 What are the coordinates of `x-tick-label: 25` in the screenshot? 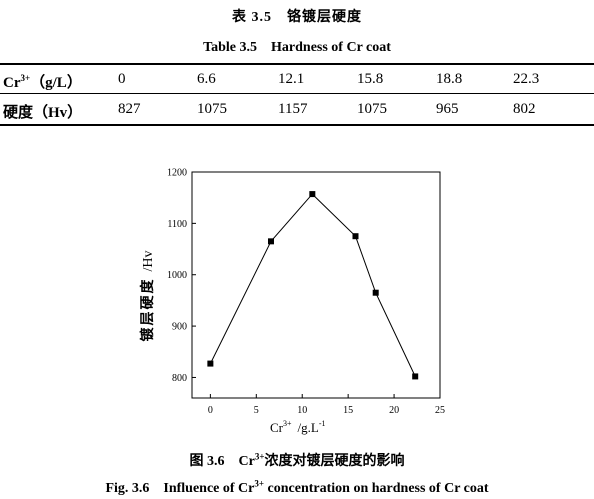 It's located at (440, 410).